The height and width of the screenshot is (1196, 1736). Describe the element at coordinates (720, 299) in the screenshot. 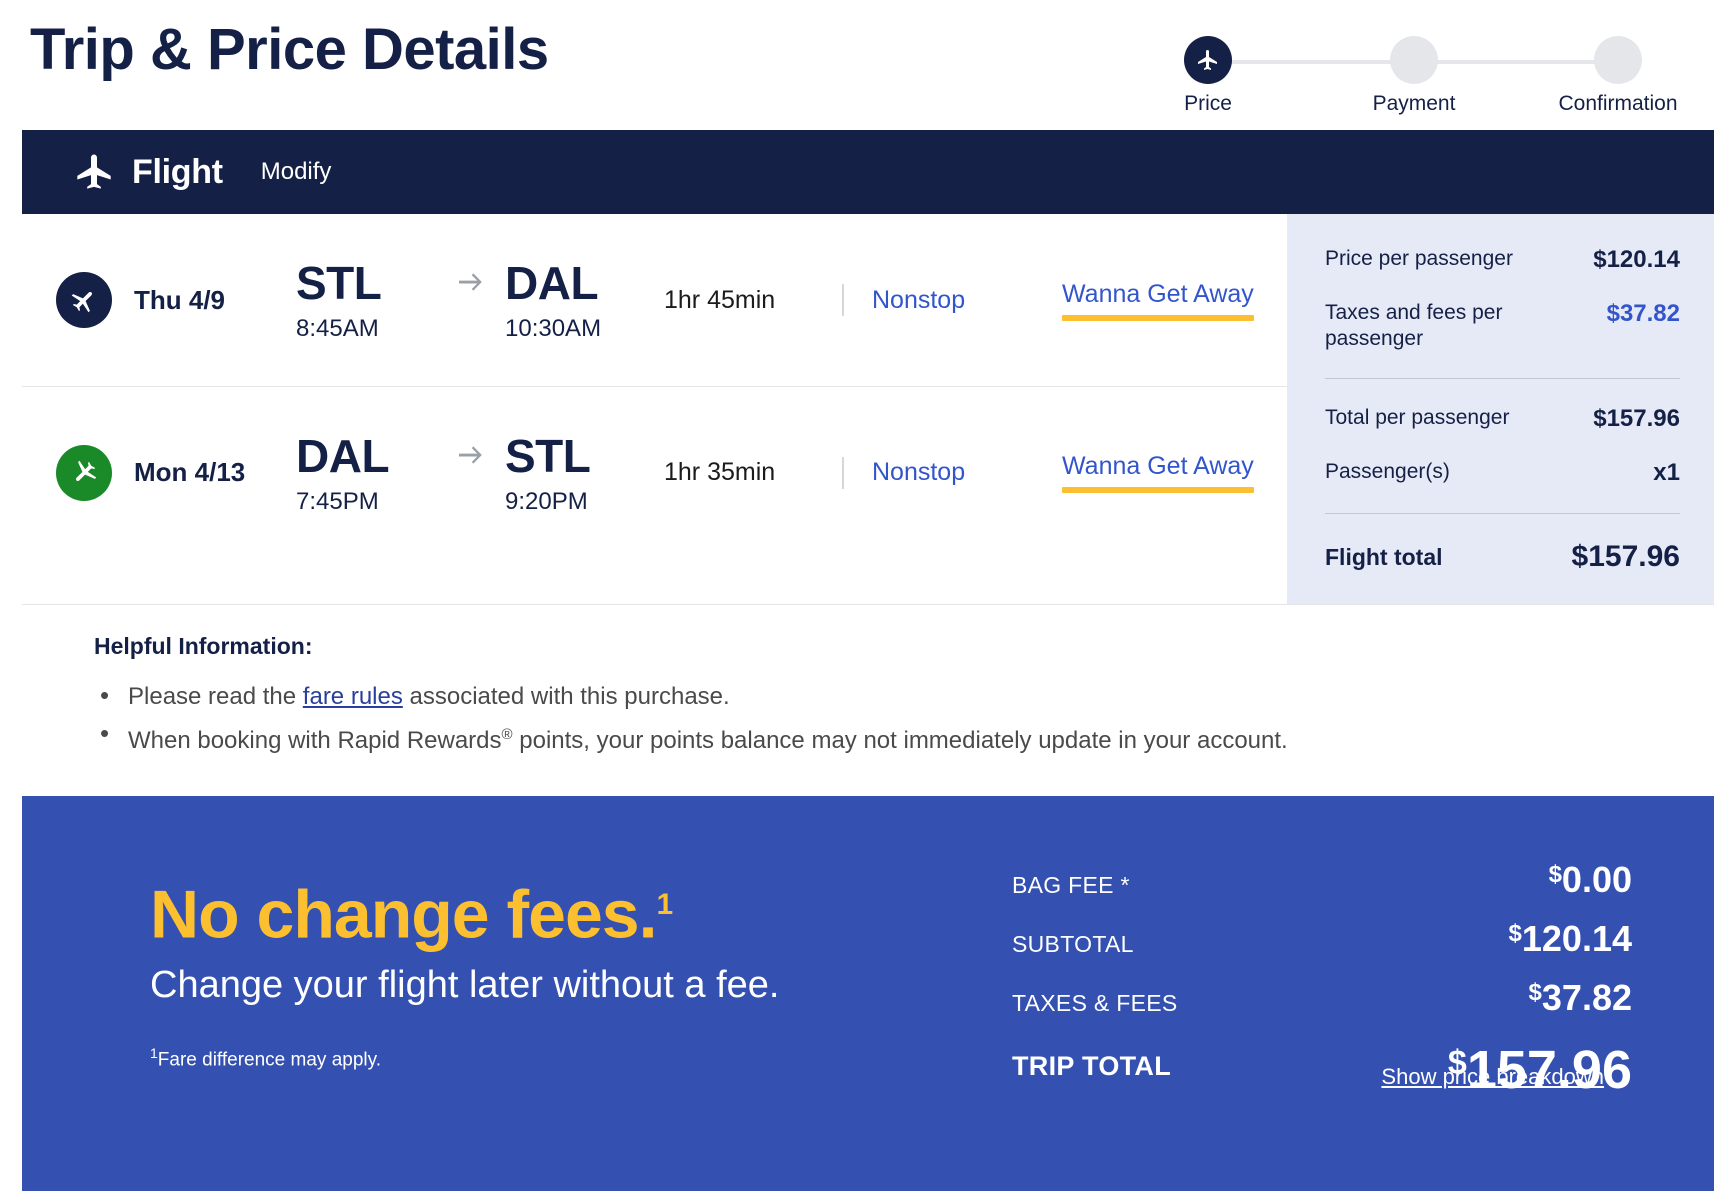

I see `outbound-duration: 1hr 45min` at that location.